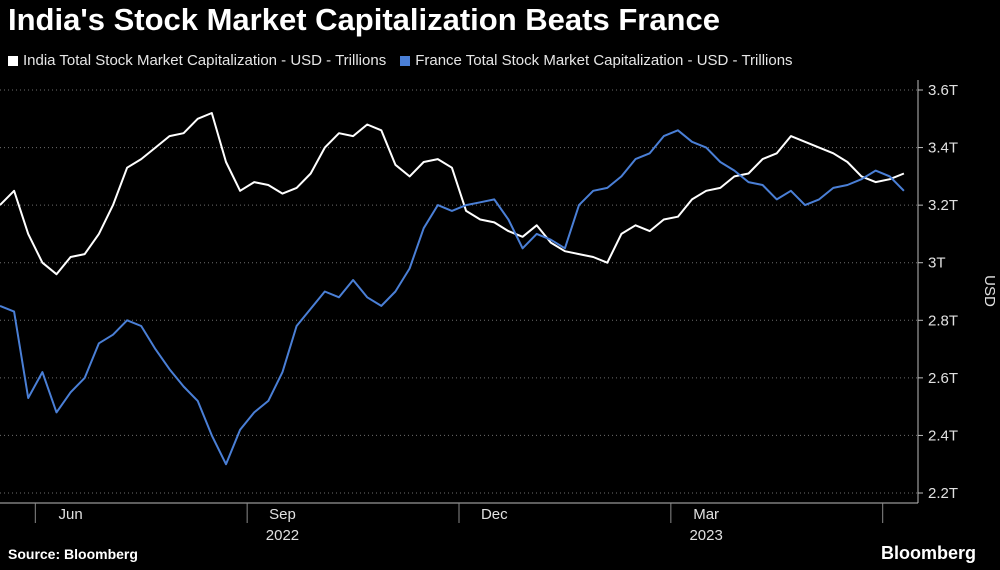 This screenshot has width=1000, height=570. Describe the element at coordinates (943, 493) in the screenshot. I see `y-tick-label: 2.2T` at that location.